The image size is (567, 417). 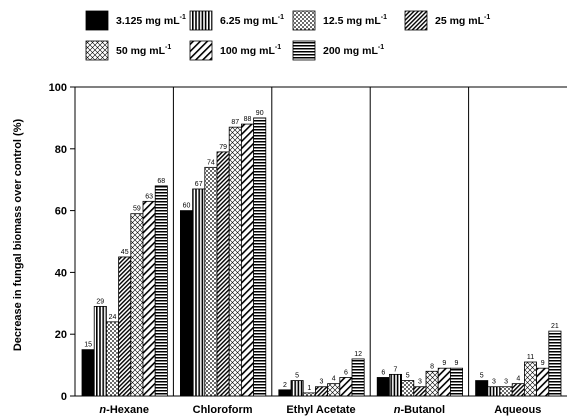 I want to click on data-label: 2, so click(x=285, y=385).